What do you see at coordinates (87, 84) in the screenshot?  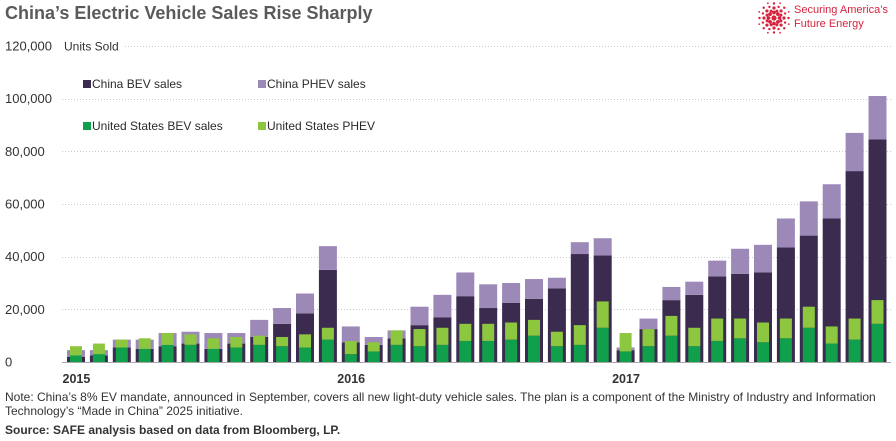 I see `legend-swatch-china-bev` at bounding box center [87, 84].